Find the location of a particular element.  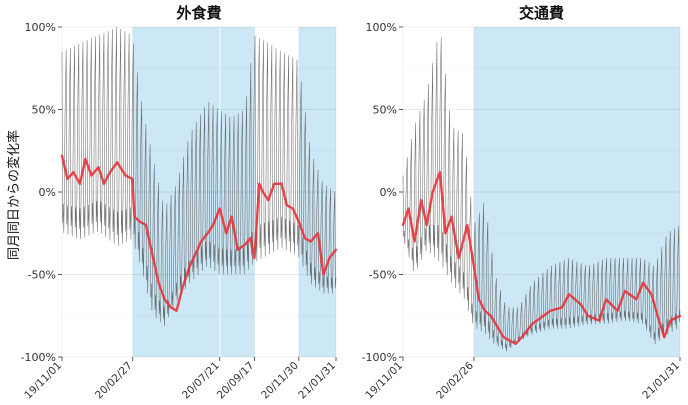

y-axis-label: 同月同日からの変化率 is located at coordinates (14, 195).